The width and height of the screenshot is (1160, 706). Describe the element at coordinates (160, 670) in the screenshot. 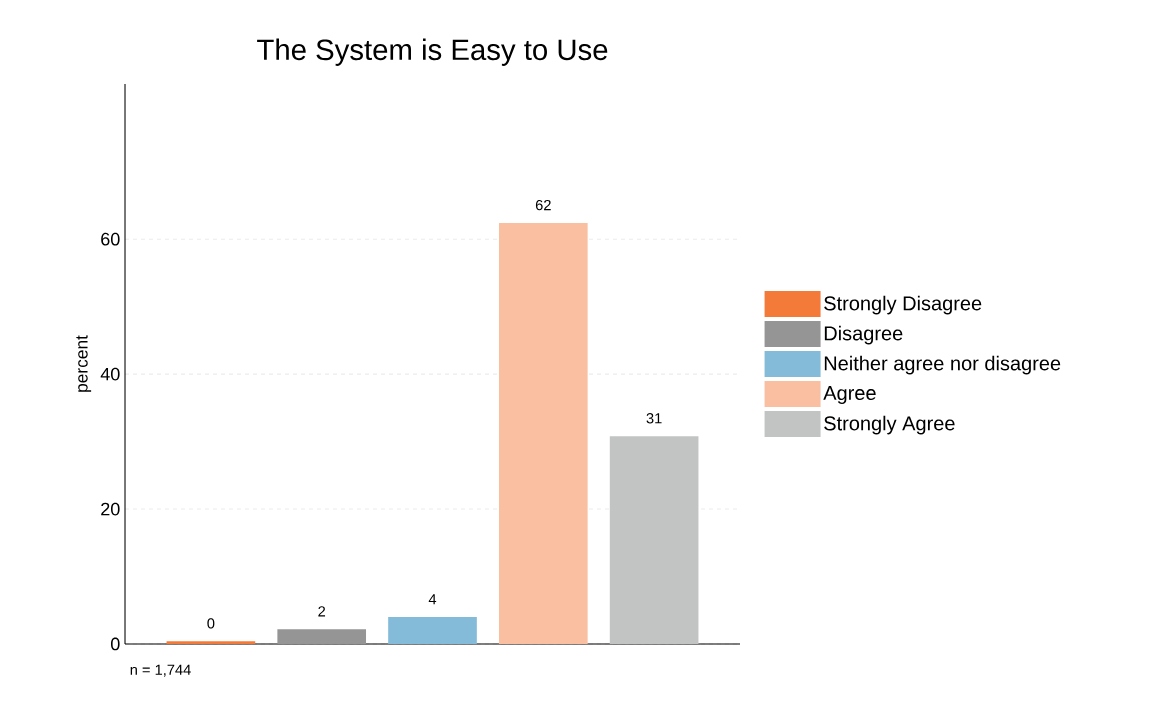

I see `text: n = 1,744` at that location.